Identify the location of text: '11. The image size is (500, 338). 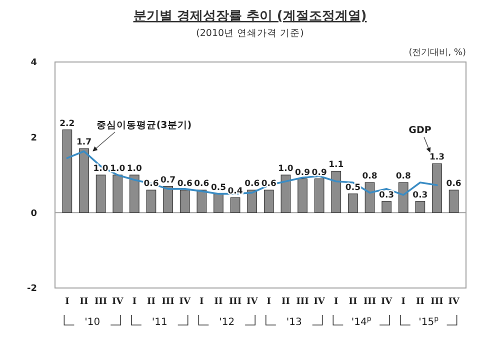
(160, 322).